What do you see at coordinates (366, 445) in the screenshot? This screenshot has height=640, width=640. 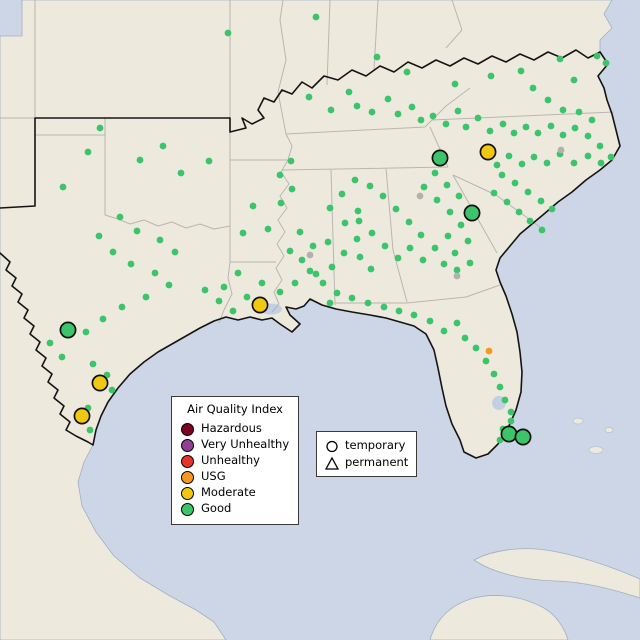 I see `shape-legend-item-temporary: temporary` at bounding box center [366, 445].